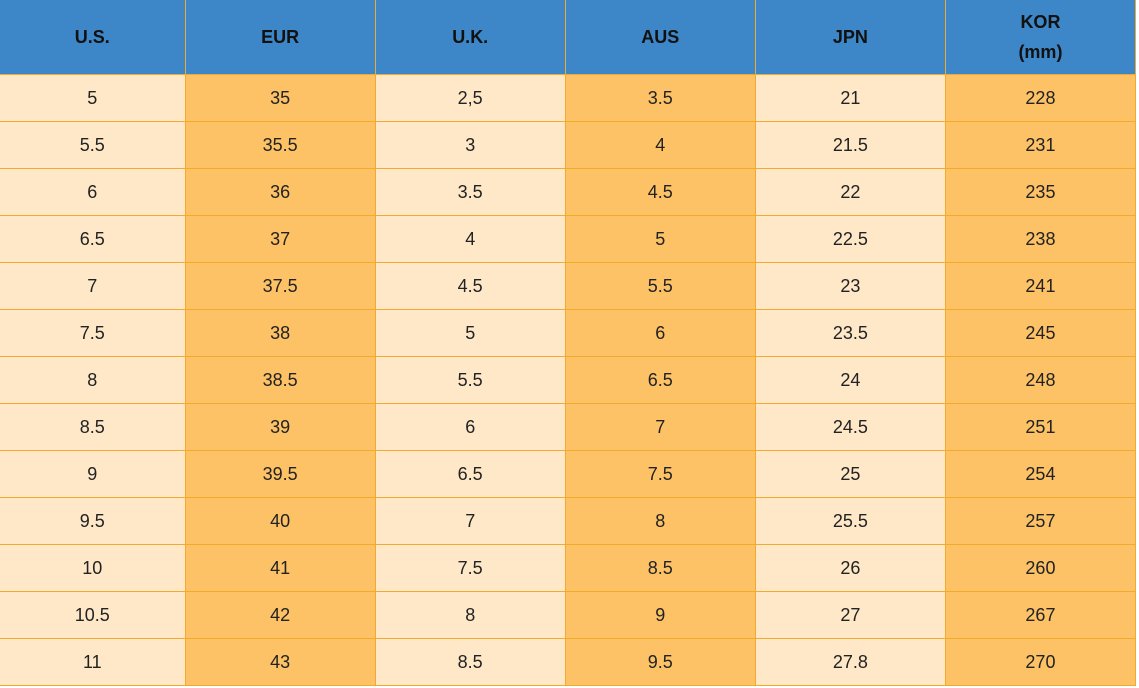  What do you see at coordinates (93, 662) in the screenshot?
I see `table-cell: 11` at bounding box center [93, 662].